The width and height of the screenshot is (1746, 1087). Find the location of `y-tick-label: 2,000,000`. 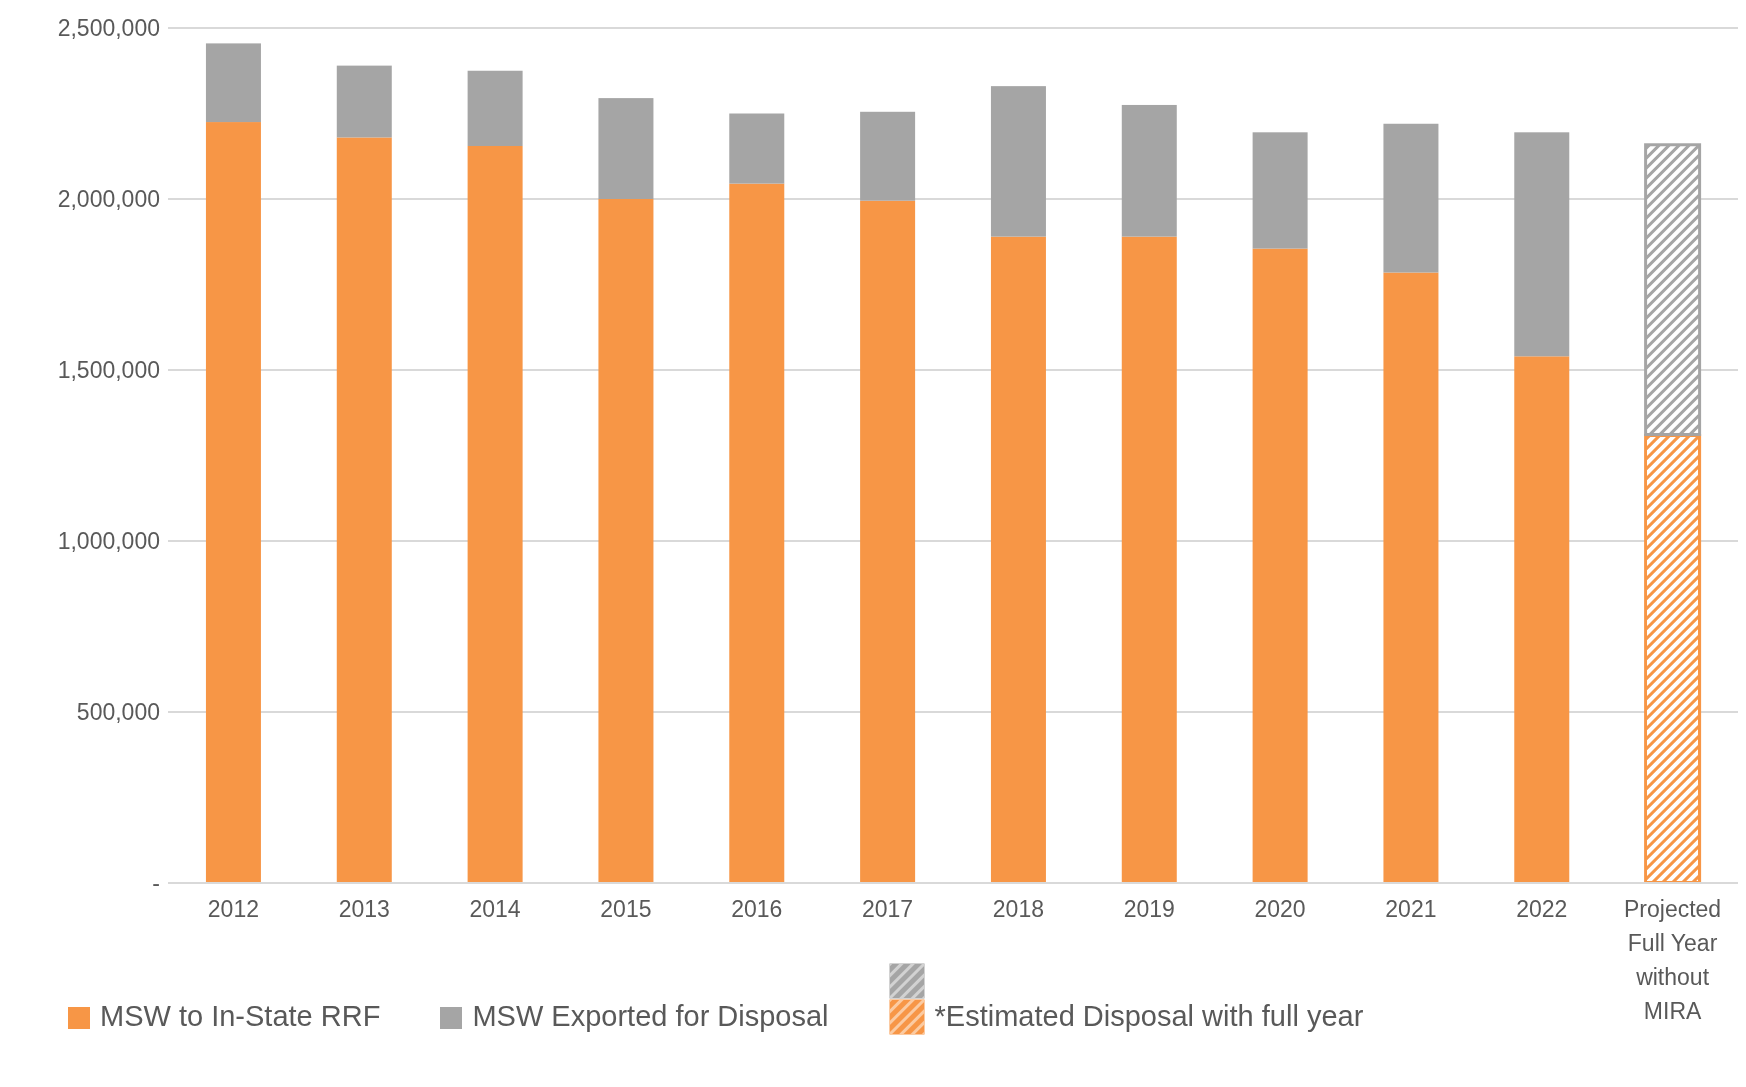

y-tick-label: 2,000,000 is located at coordinates (108, 199).